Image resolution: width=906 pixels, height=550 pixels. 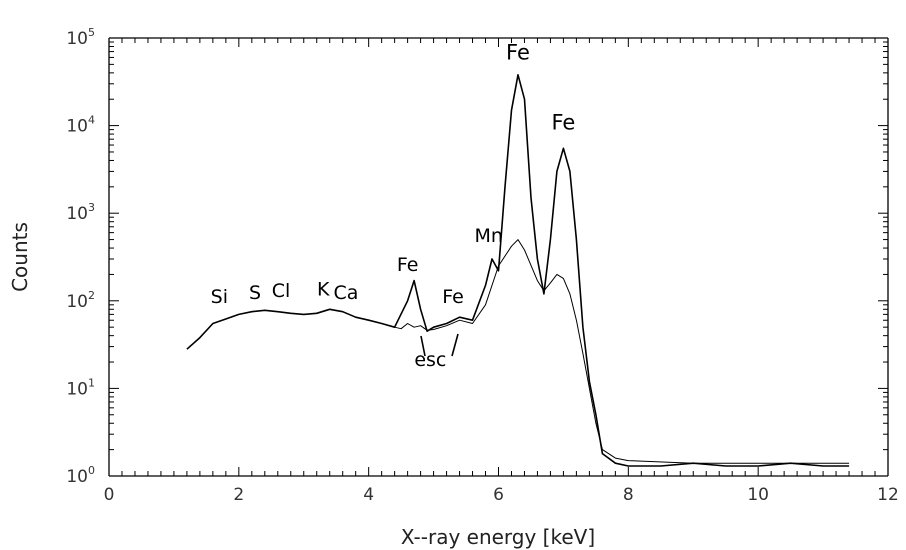 What do you see at coordinates (255, 293) in the screenshot?
I see `peak-label: S` at bounding box center [255, 293].